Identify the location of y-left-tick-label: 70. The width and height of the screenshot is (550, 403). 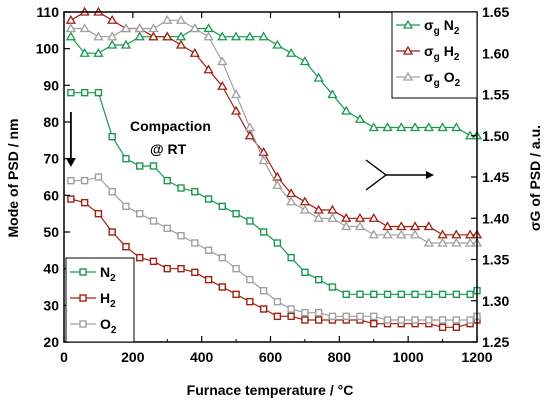
(51, 159).